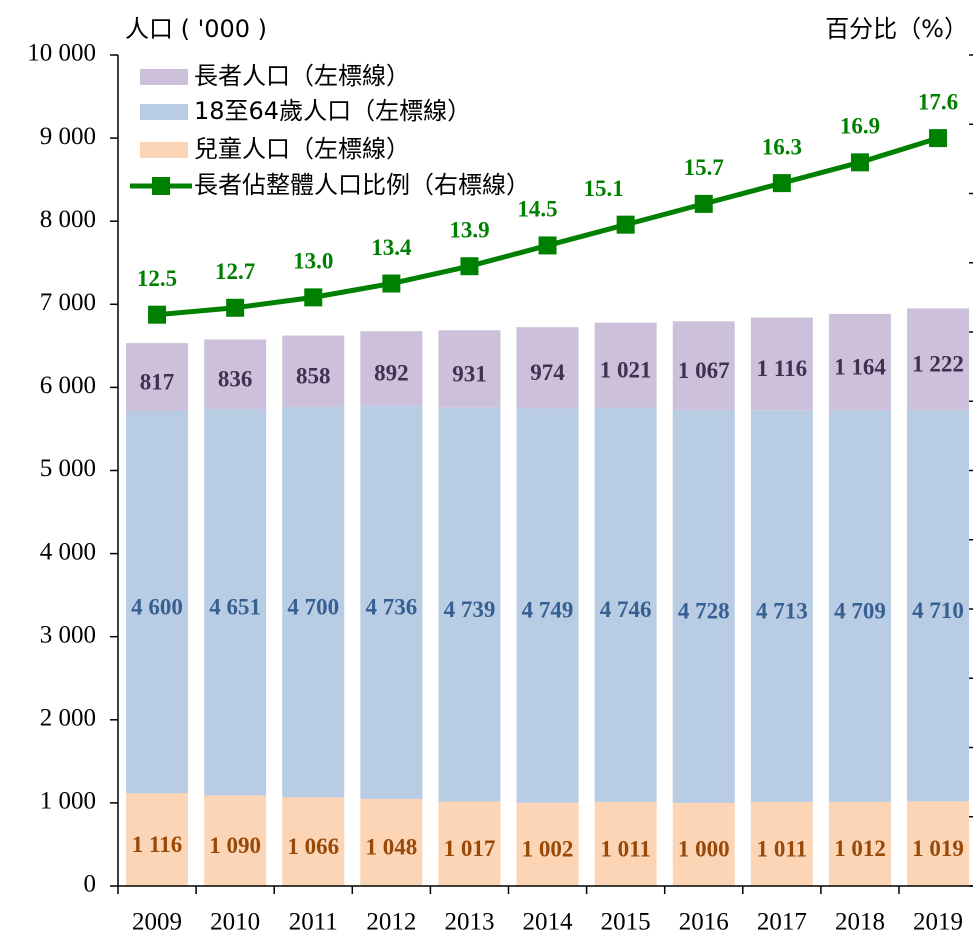  What do you see at coordinates (782, 922) in the screenshot?
I see `x-tick-label: 2017` at bounding box center [782, 922].